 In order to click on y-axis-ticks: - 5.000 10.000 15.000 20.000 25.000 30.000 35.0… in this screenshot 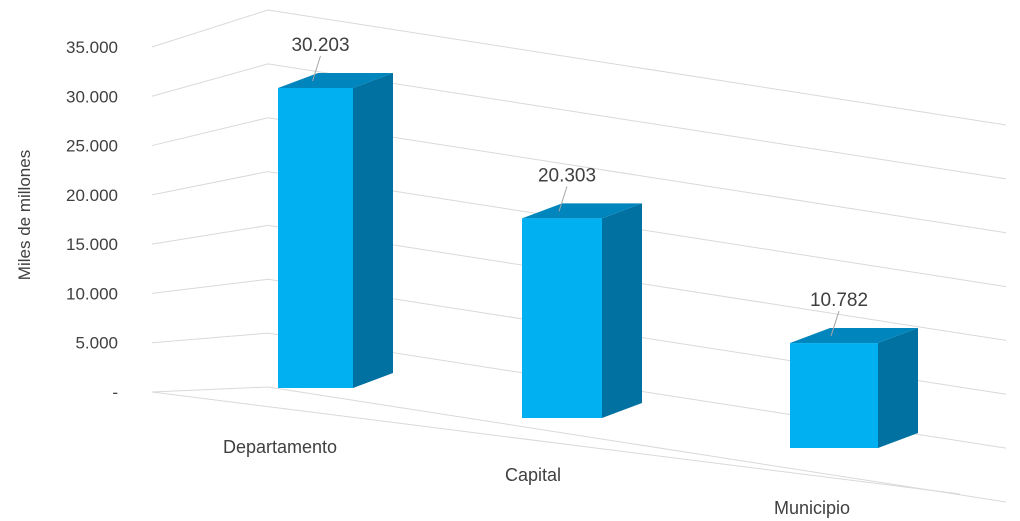, I will do `click(92, 220)`.